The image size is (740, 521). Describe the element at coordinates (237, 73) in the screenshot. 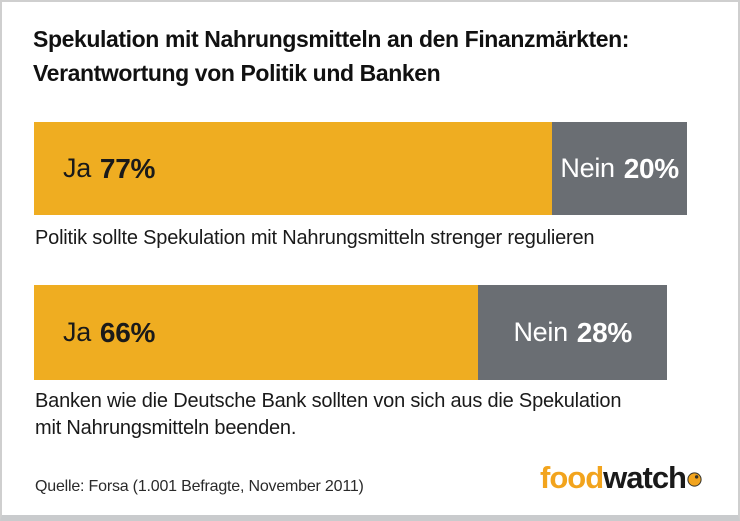

I see `chart-title-line2: Verantwortung von Politik und Banken` at that location.